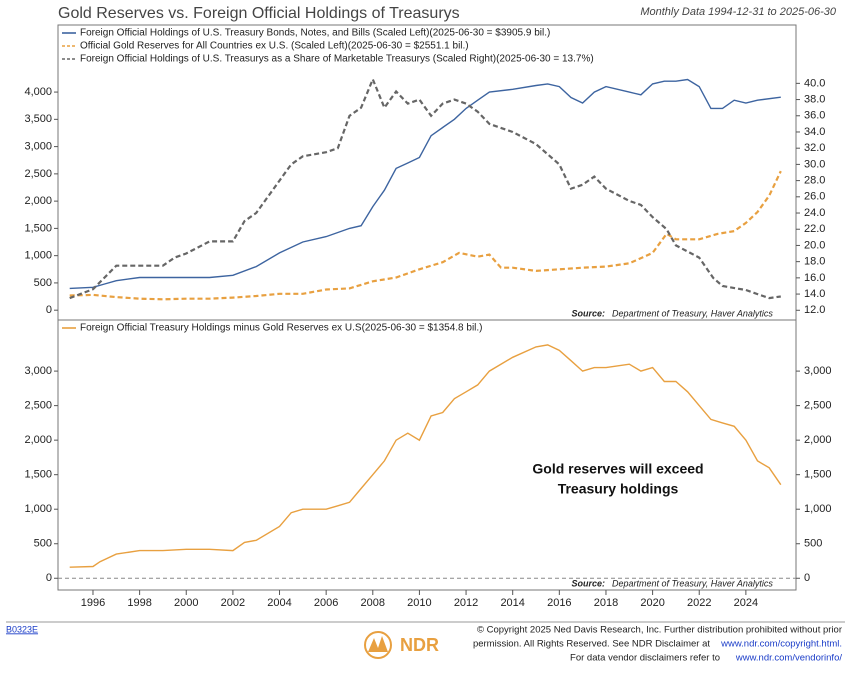 This screenshot has height=674, width=851. Describe the element at coordinates (22, 629) in the screenshot. I see `chart-code: B0323E` at that location.